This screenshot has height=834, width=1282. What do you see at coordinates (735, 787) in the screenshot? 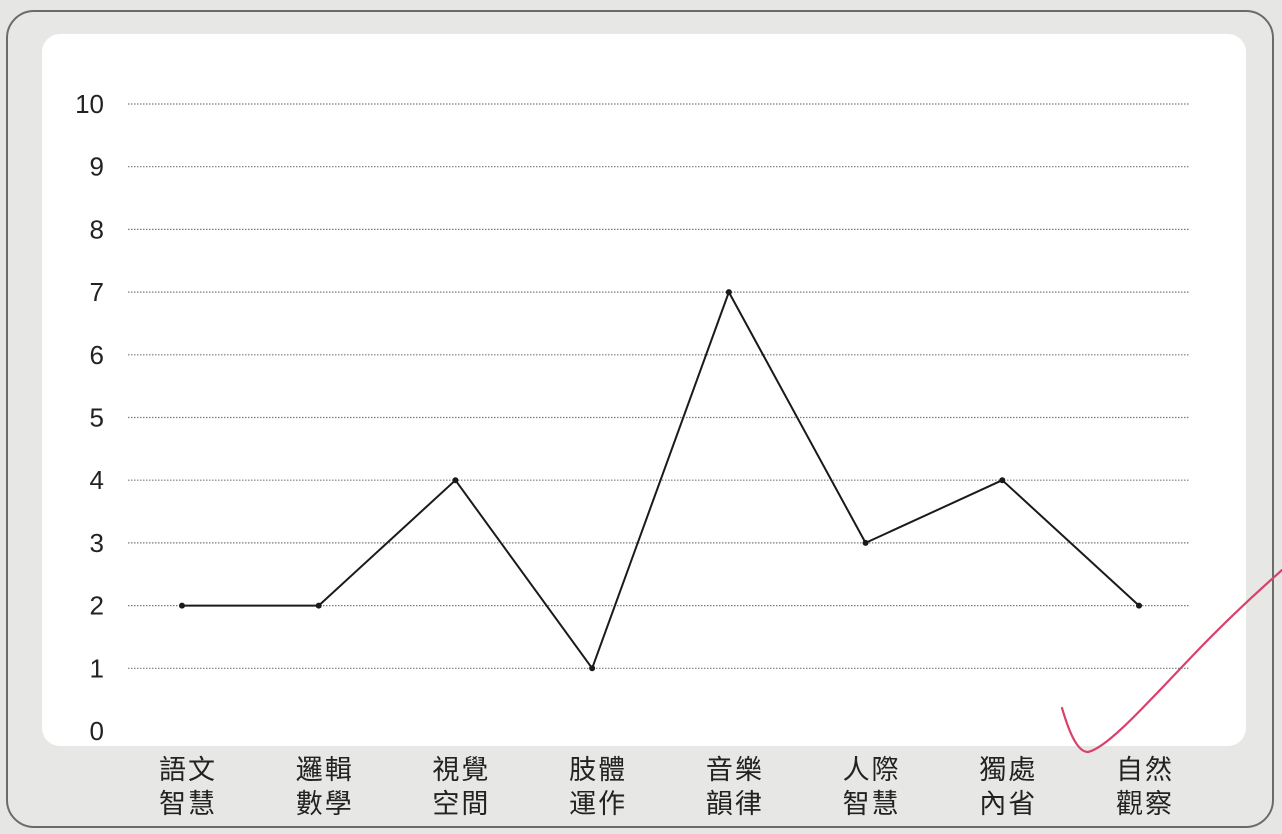
I see `x-category-label-5: 音樂韻律` at bounding box center [735, 787].